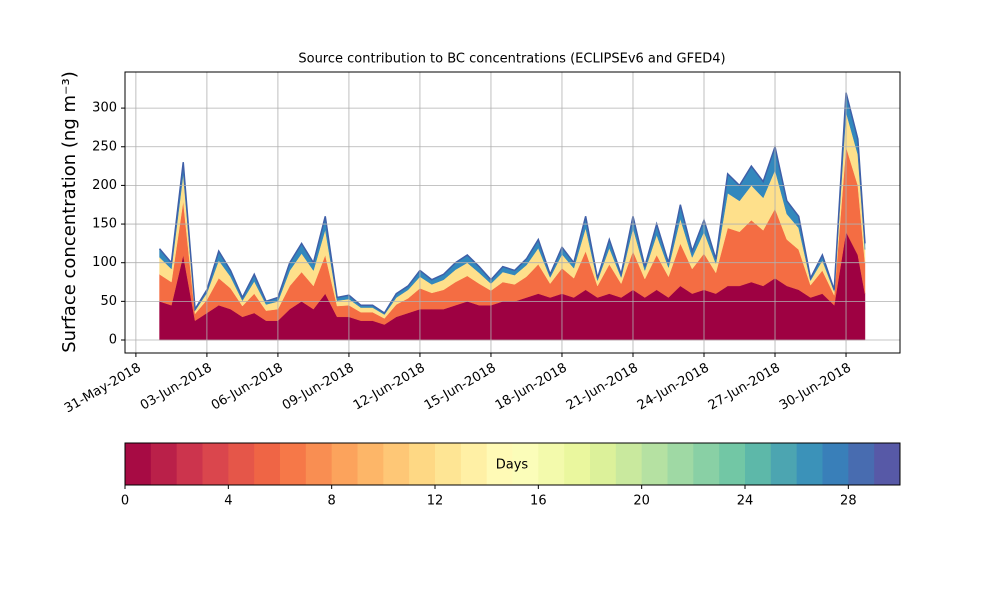 The image size is (1000, 604). I want to click on y-tick-label: 0, so click(113, 340).